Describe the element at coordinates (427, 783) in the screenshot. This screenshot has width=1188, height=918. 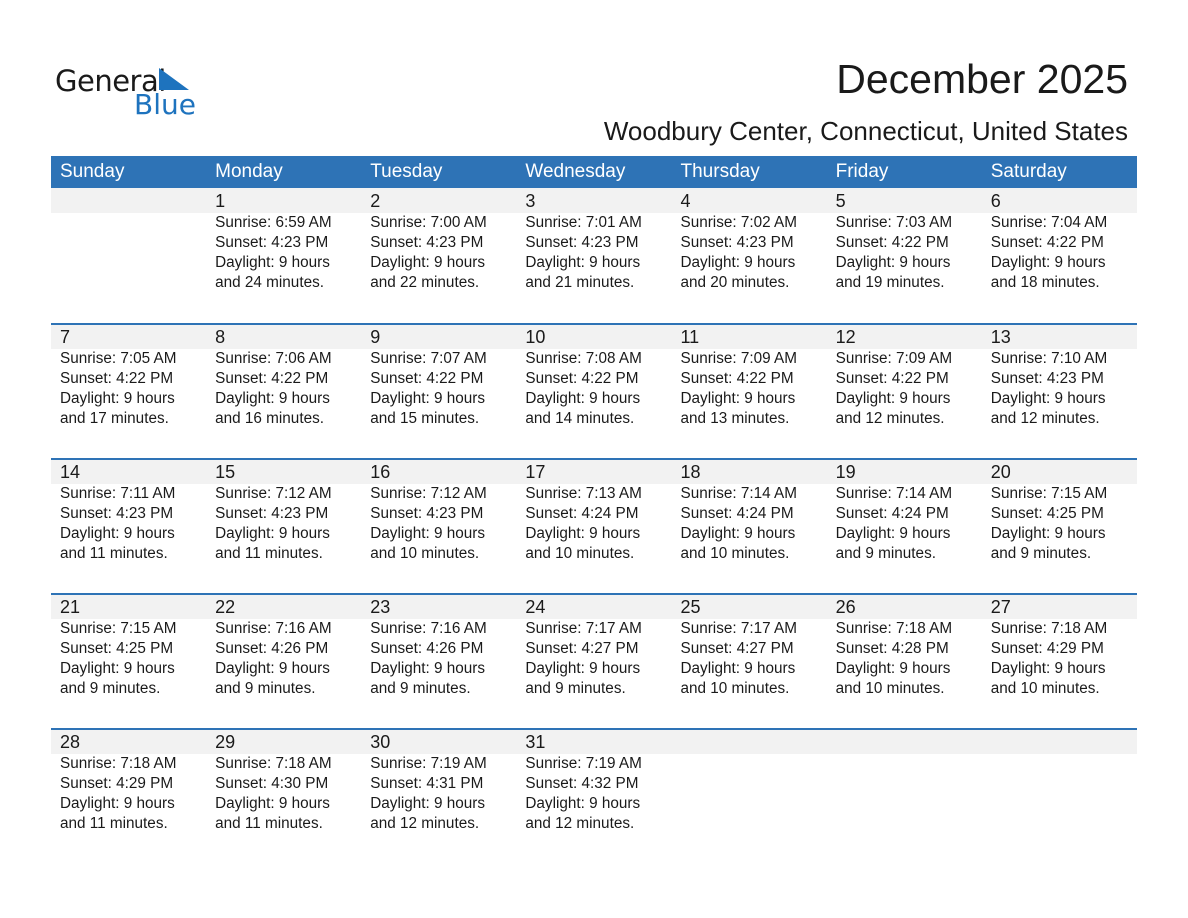
I see `sunset-text: Sunset: 4:31 PM` at that location.